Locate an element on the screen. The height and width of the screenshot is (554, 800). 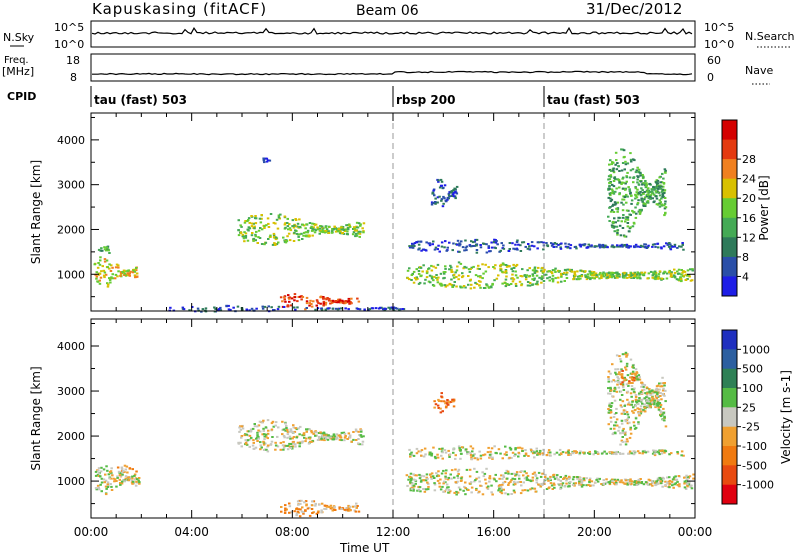
echo-patch is located at coordinates (546, 453).